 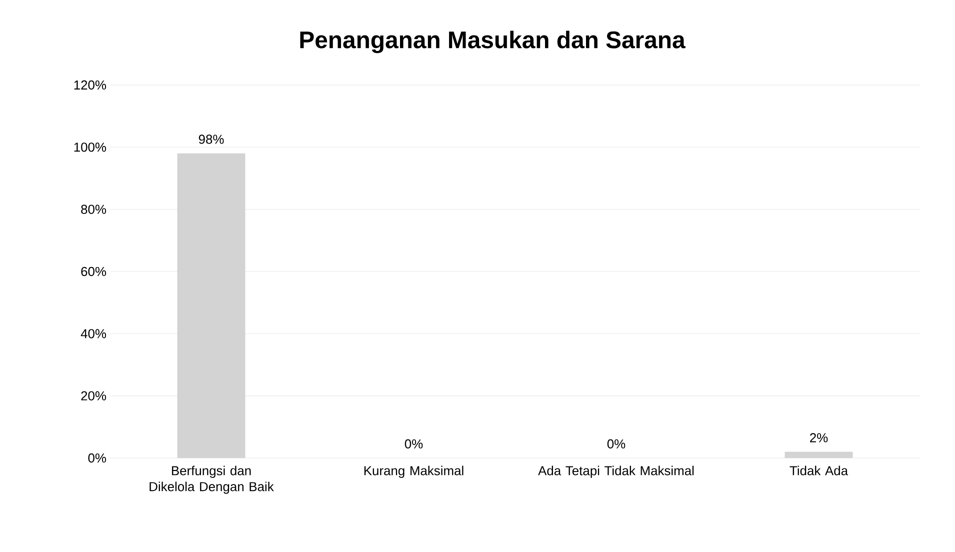 I want to click on data-label: 98%, so click(x=211, y=139).